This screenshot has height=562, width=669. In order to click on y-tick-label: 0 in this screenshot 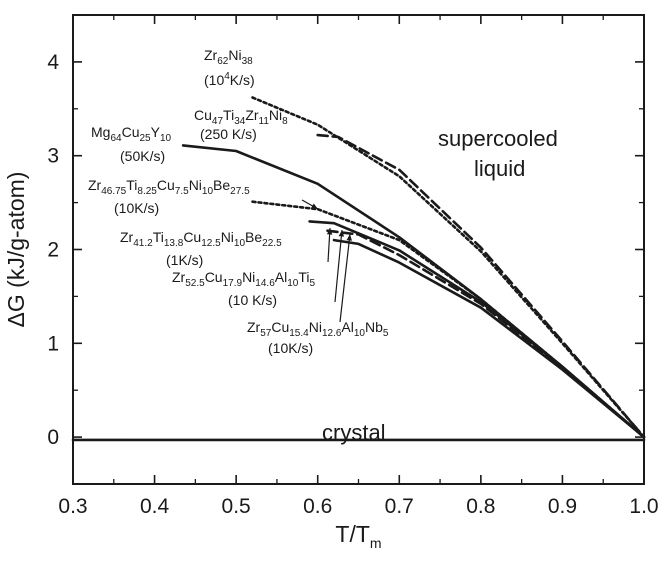, I will do `click(53, 437)`.